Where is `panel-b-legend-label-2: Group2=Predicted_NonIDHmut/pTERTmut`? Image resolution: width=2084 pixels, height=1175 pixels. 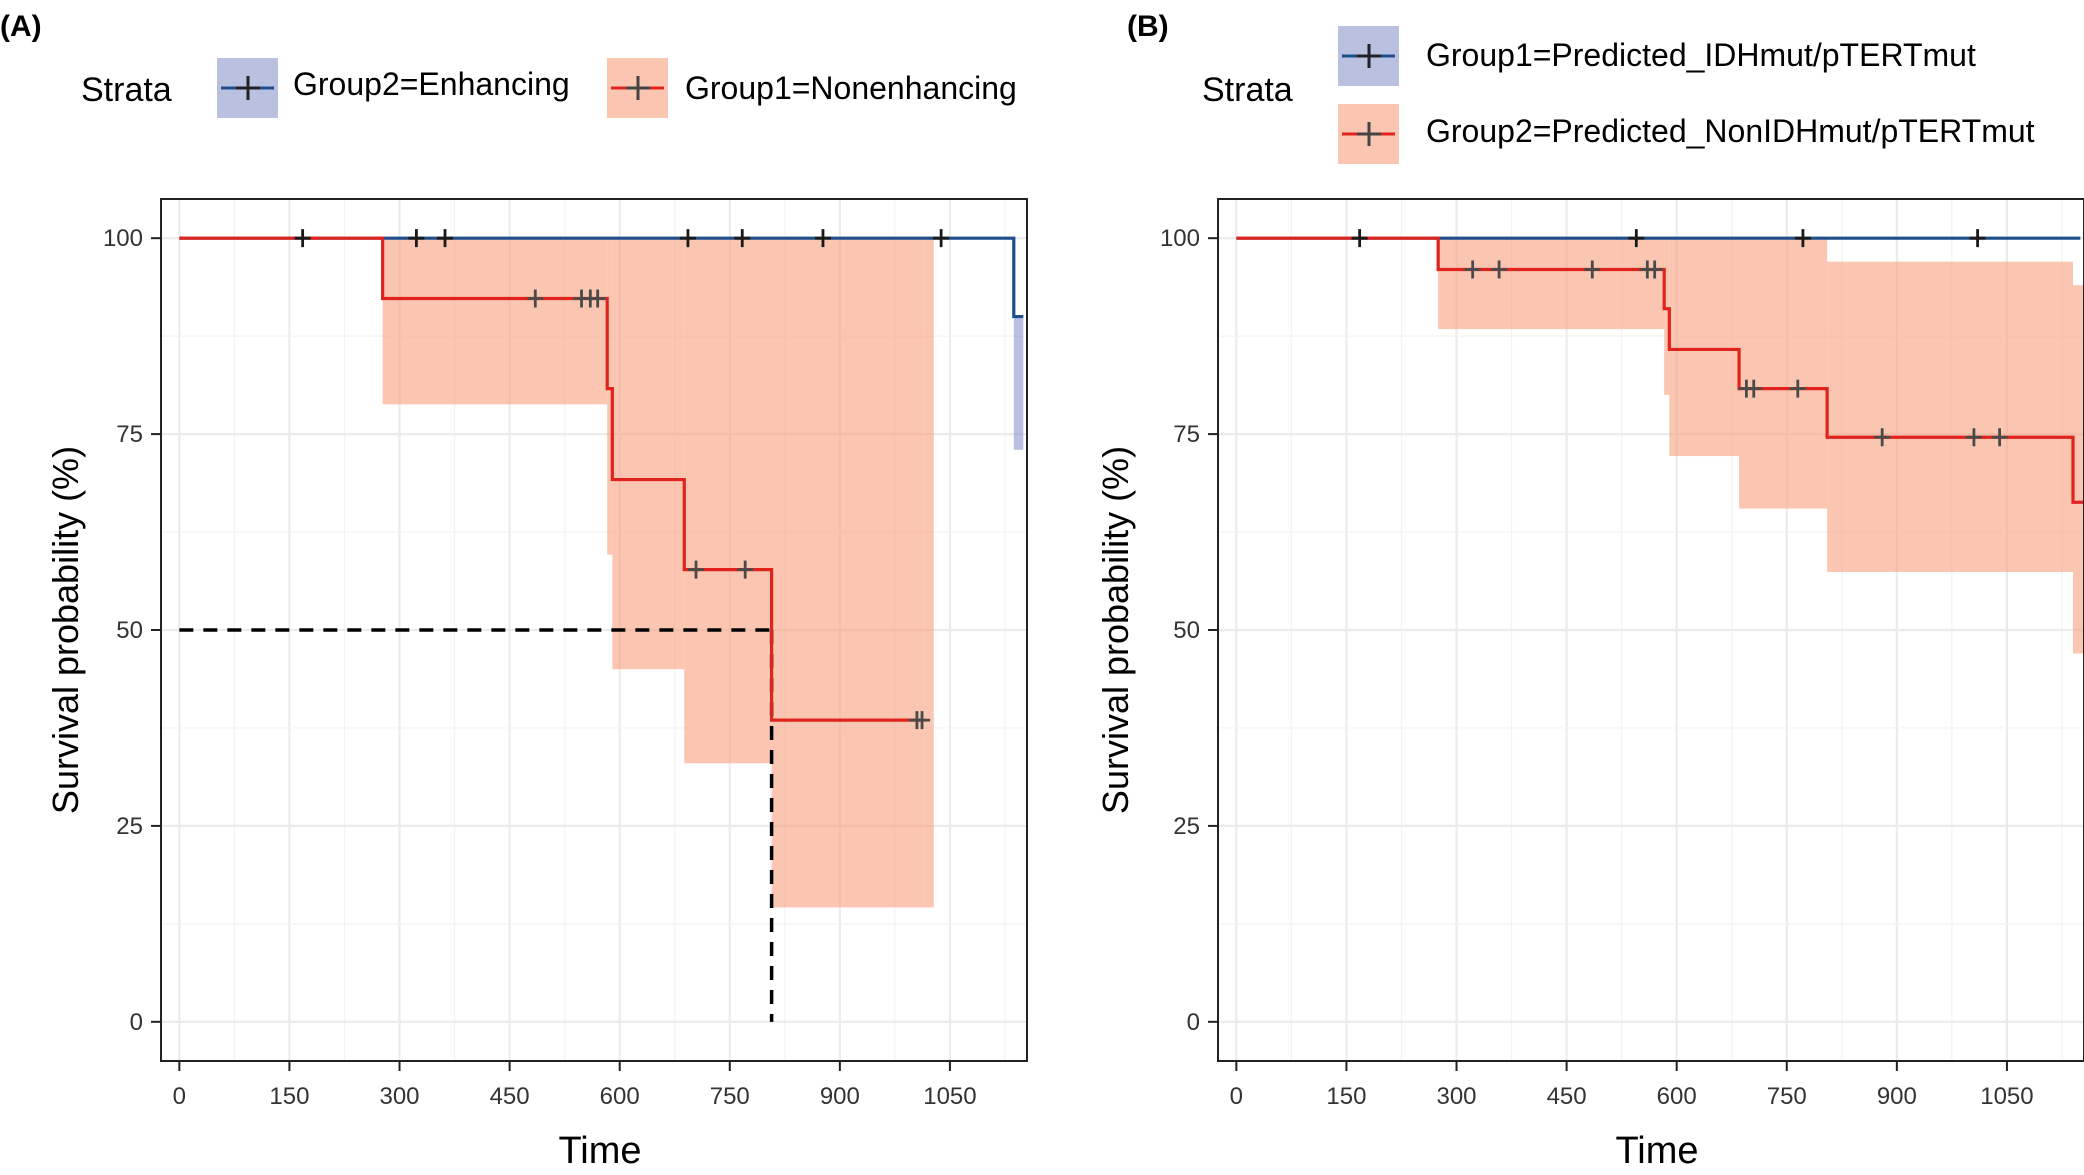 panel-b-legend-label-2: Group2=Predicted_NonIDHmut/pTERTmut is located at coordinates (1730, 131).